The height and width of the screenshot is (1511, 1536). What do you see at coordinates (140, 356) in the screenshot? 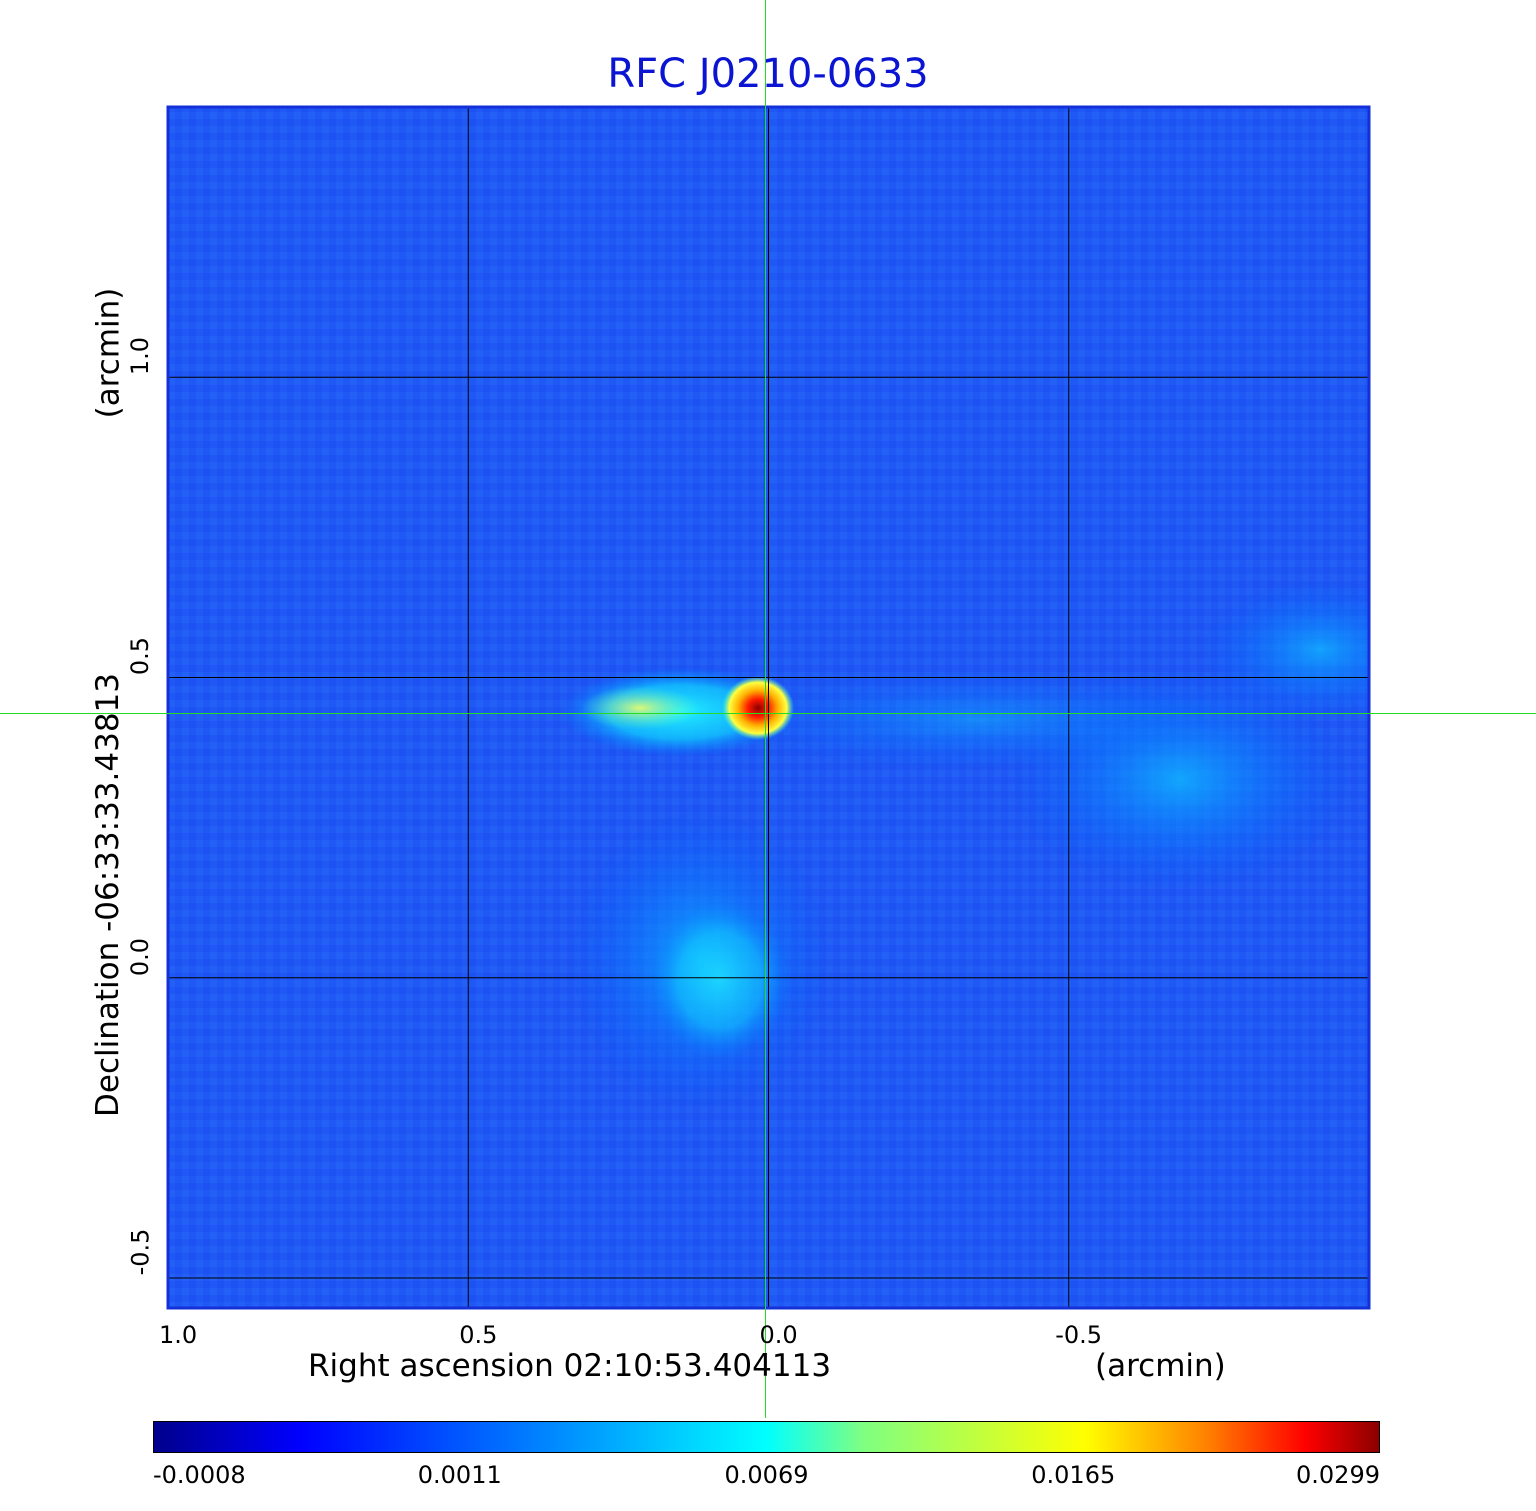
I see `y-tick-label: 1.0` at bounding box center [140, 356].